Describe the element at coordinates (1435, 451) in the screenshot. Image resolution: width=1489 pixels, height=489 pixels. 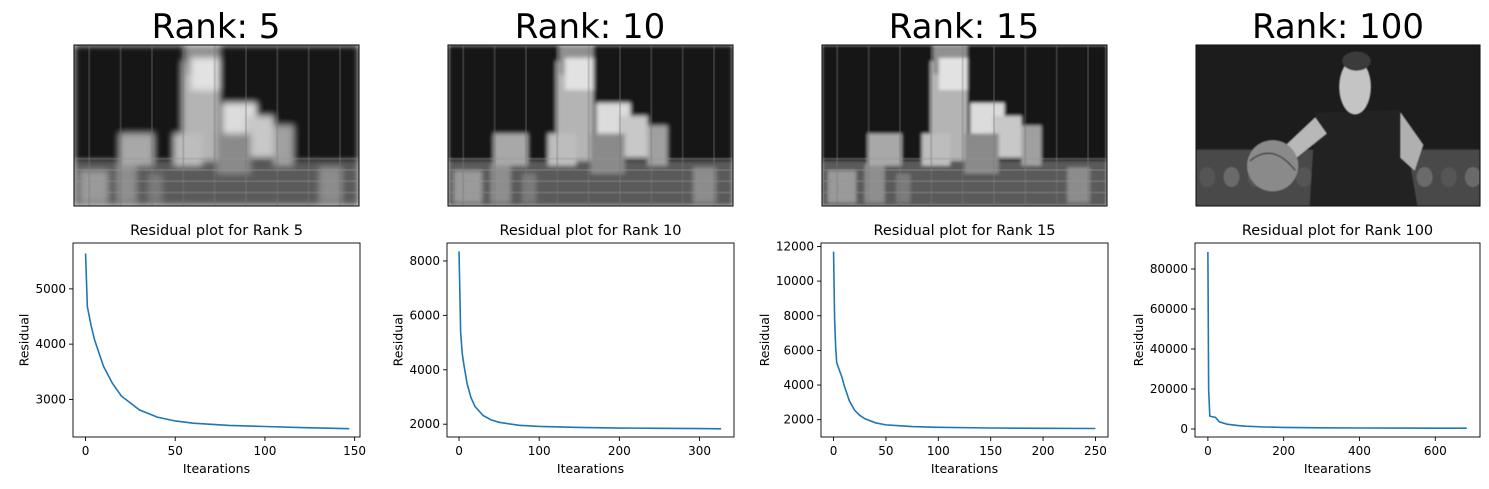
I see `x-tick-label: 600` at that location.